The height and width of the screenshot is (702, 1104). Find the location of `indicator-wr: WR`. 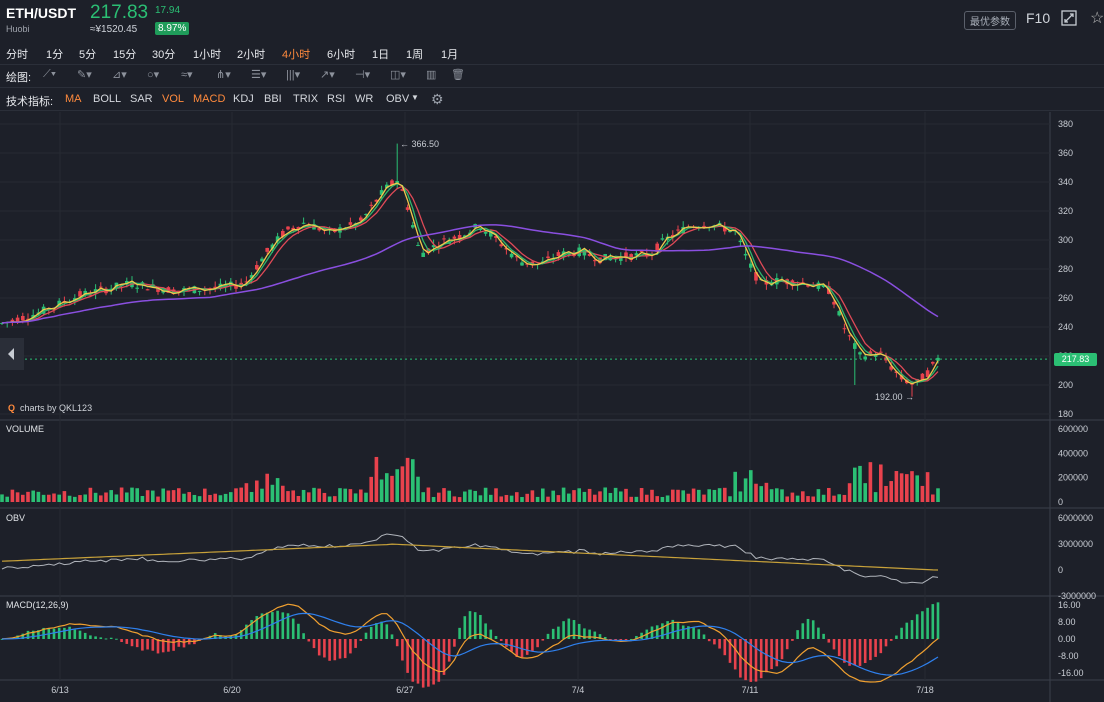

indicator-wr: WR is located at coordinates (364, 99).